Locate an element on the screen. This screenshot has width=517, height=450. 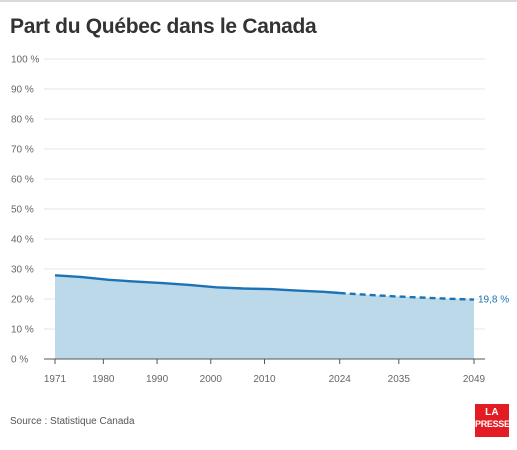
logo-line-2: PRESSE is located at coordinates (492, 424).